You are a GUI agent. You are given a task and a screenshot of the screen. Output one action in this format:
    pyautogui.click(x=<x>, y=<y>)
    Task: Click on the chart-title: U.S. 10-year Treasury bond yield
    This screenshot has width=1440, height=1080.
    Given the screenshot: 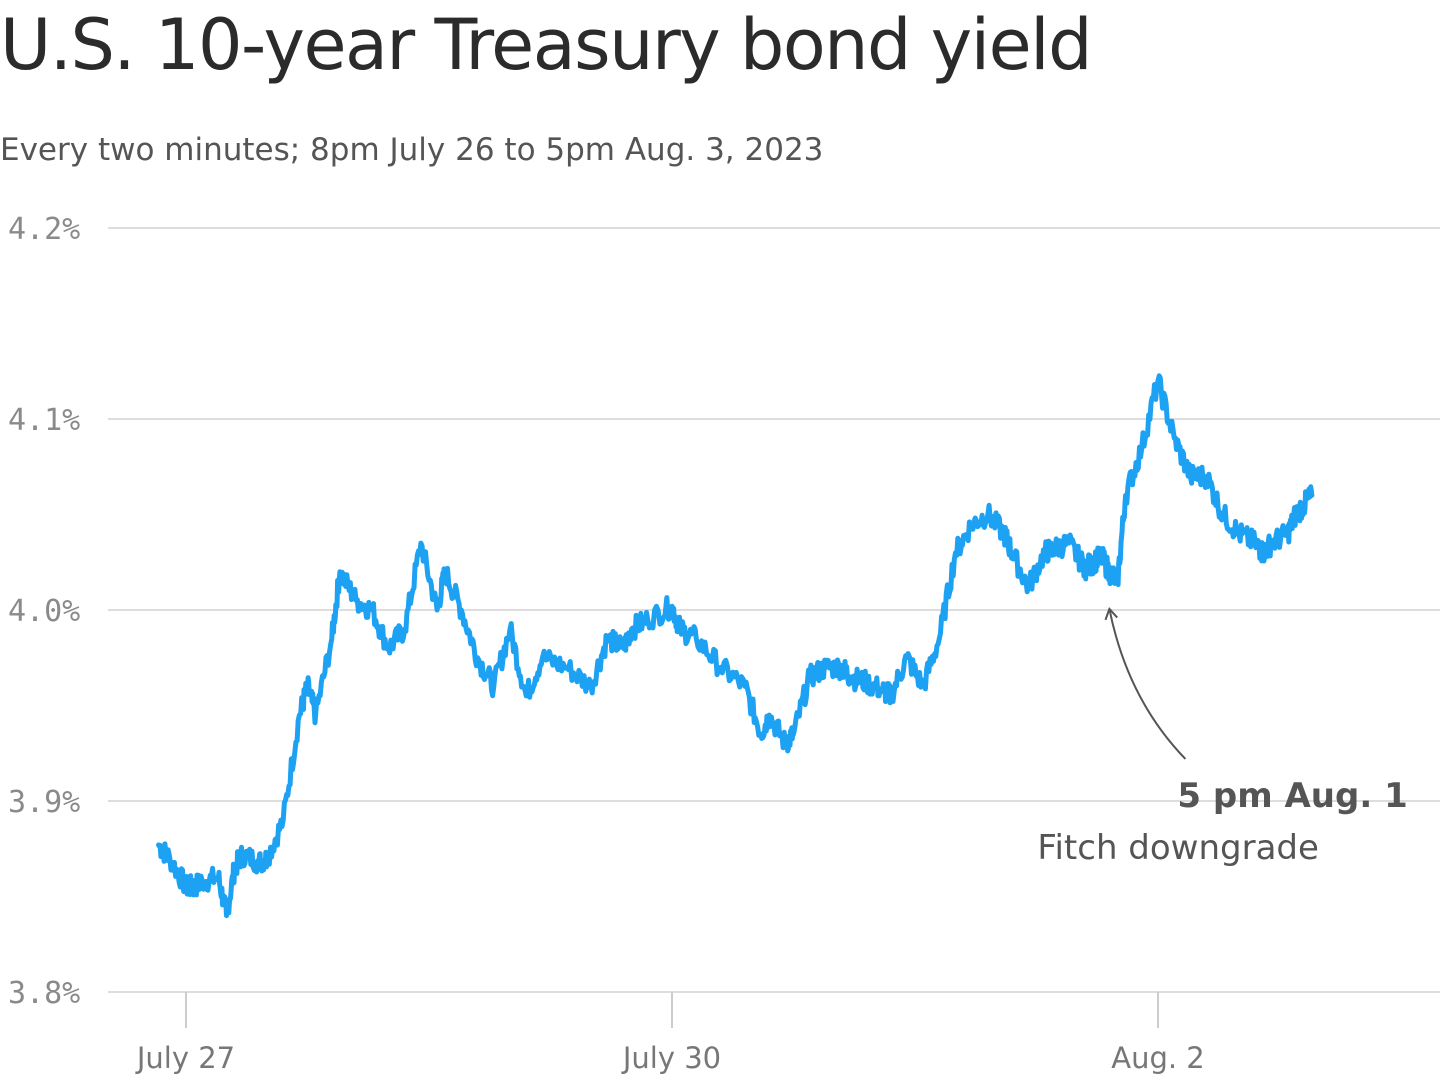 What is the action you would take?
    pyautogui.click(x=546, y=45)
    